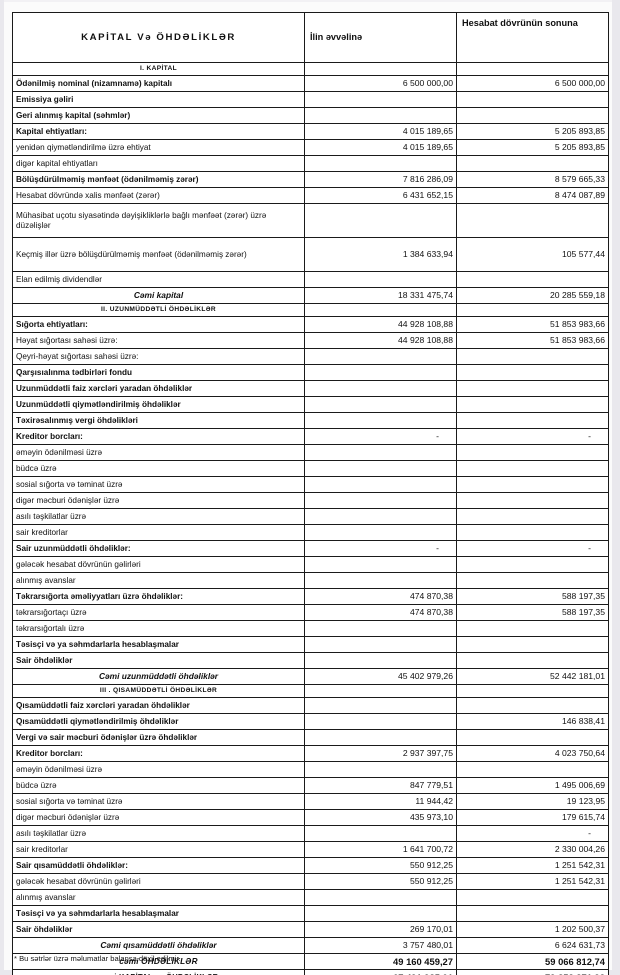 This screenshot has width=620, height=975. Describe the element at coordinates (158, 163) in the screenshot. I see `row-label: digər kapital ehtiyatları` at that location.